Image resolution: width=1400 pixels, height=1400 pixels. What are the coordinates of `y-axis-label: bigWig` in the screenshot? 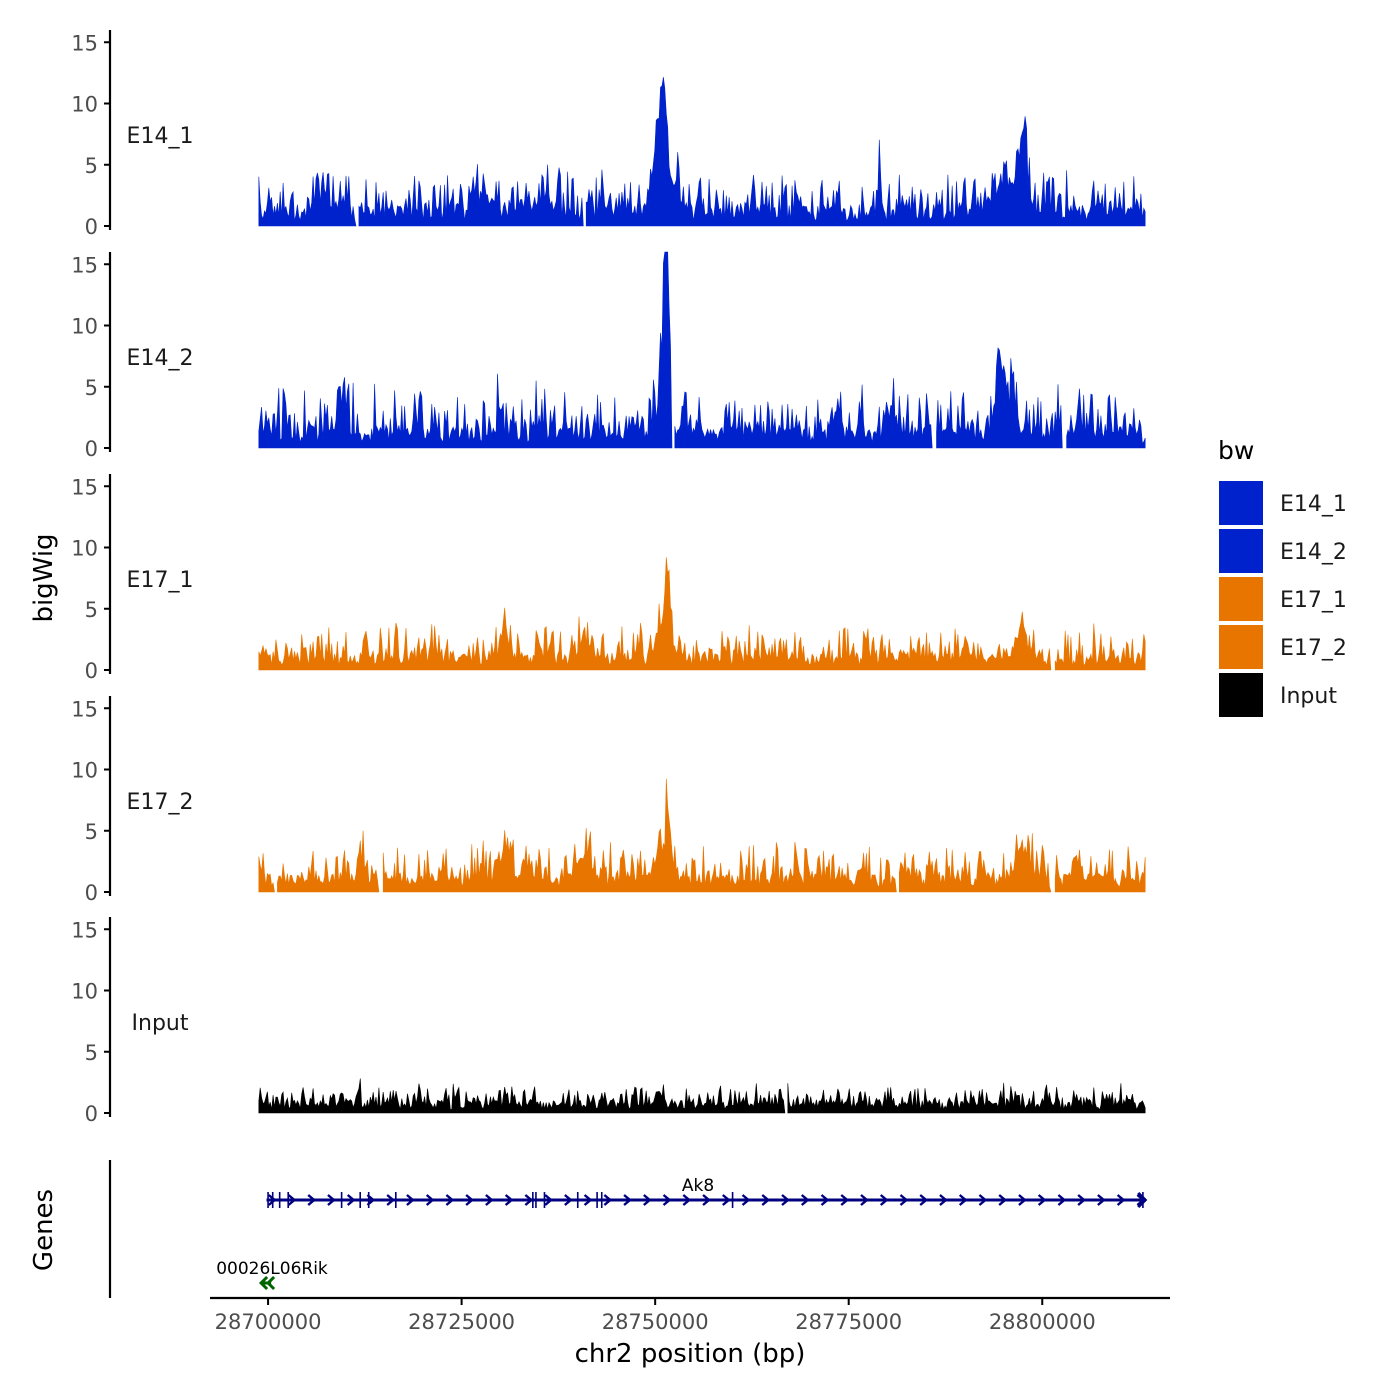 It's located at (44, 577).